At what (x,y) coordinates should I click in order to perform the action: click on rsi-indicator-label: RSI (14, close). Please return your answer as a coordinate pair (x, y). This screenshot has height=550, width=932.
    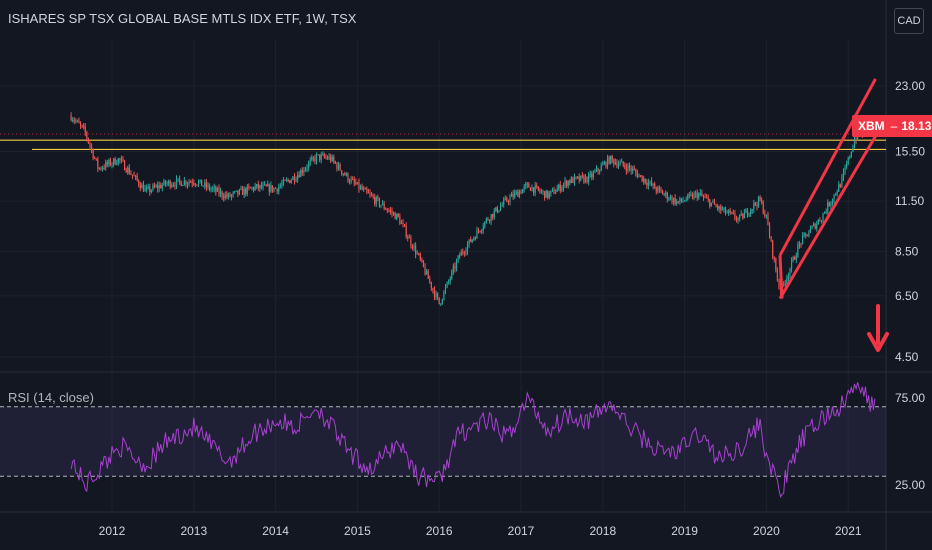
    Looking at the image, I should click on (51, 397).